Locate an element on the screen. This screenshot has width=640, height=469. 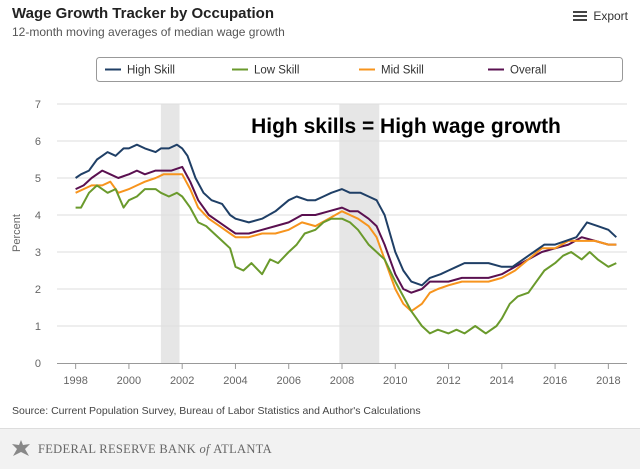
y-tick-label: 5 is located at coordinates (38, 179).